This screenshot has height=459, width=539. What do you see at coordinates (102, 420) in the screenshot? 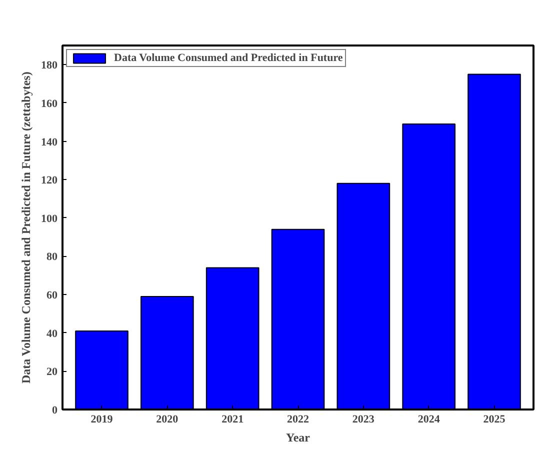
I see `x-tick-label: 2019` at bounding box center [102, 420].